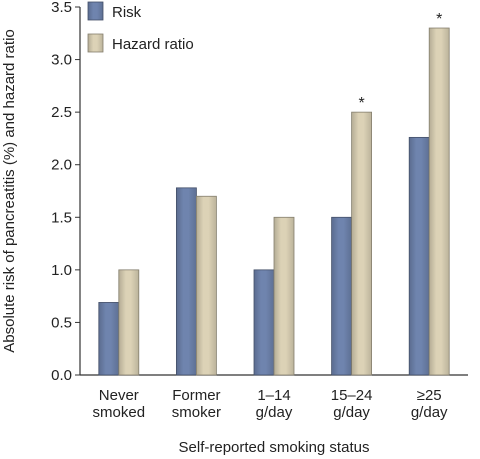 The height and width of the screenshot is (459, 480). Describe the element at coordinates (196, 412) in the screenshot. I see `x-tick-label: smoker` at that location.